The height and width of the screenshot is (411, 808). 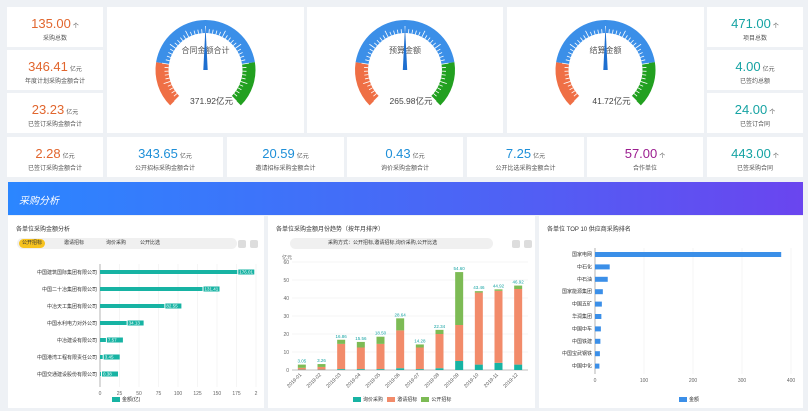 What do you see at coordinates (74, 243) in the screenshot?
I see `tab-invite-tender: 邀请招标` at bounding box center [74, 243].